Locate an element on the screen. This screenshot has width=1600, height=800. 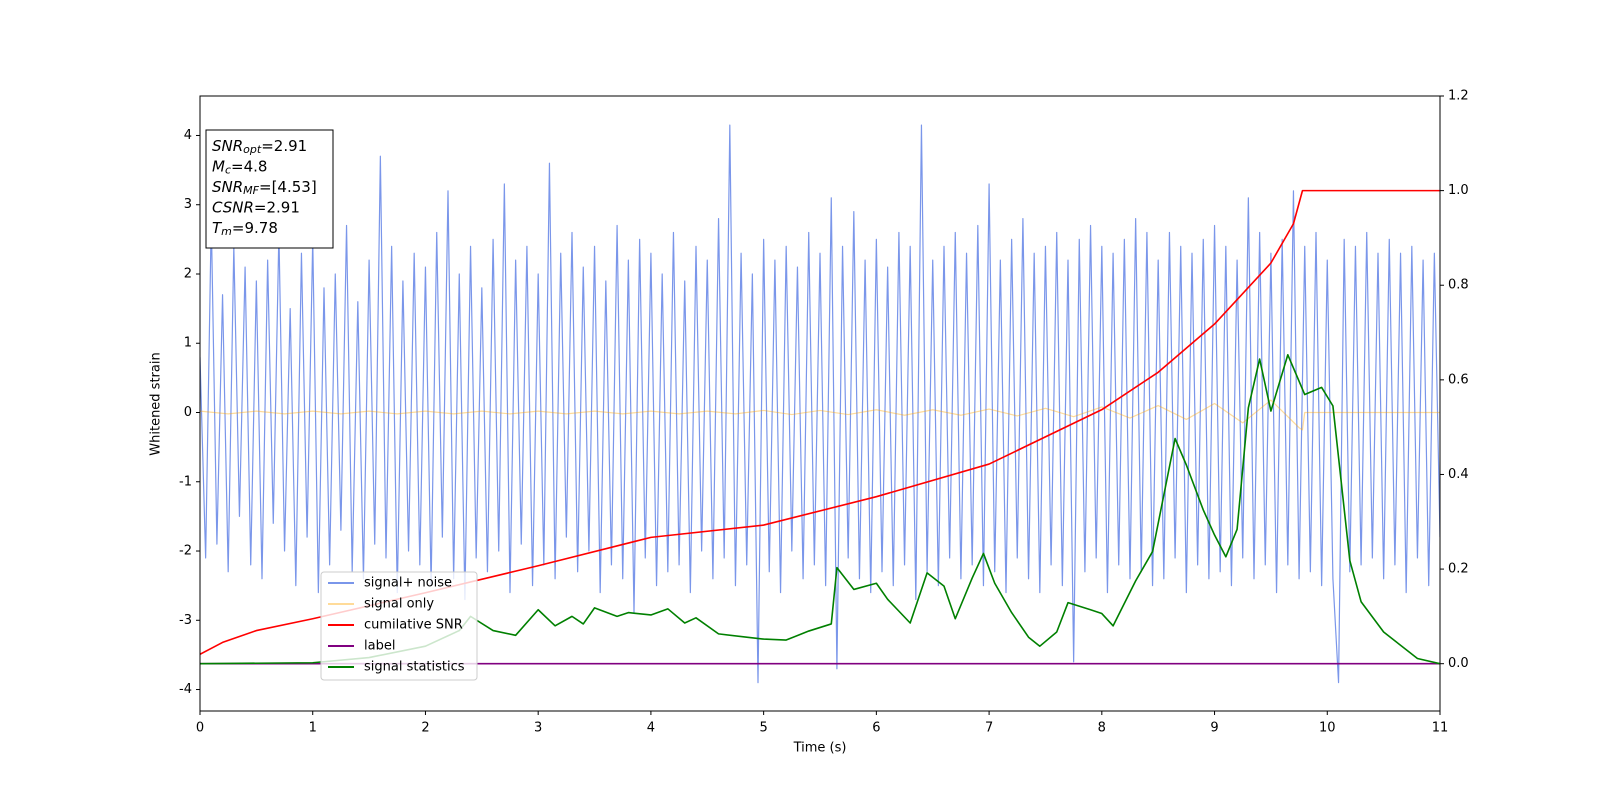
legend-label: signal only is located at coordinates (399, 604).